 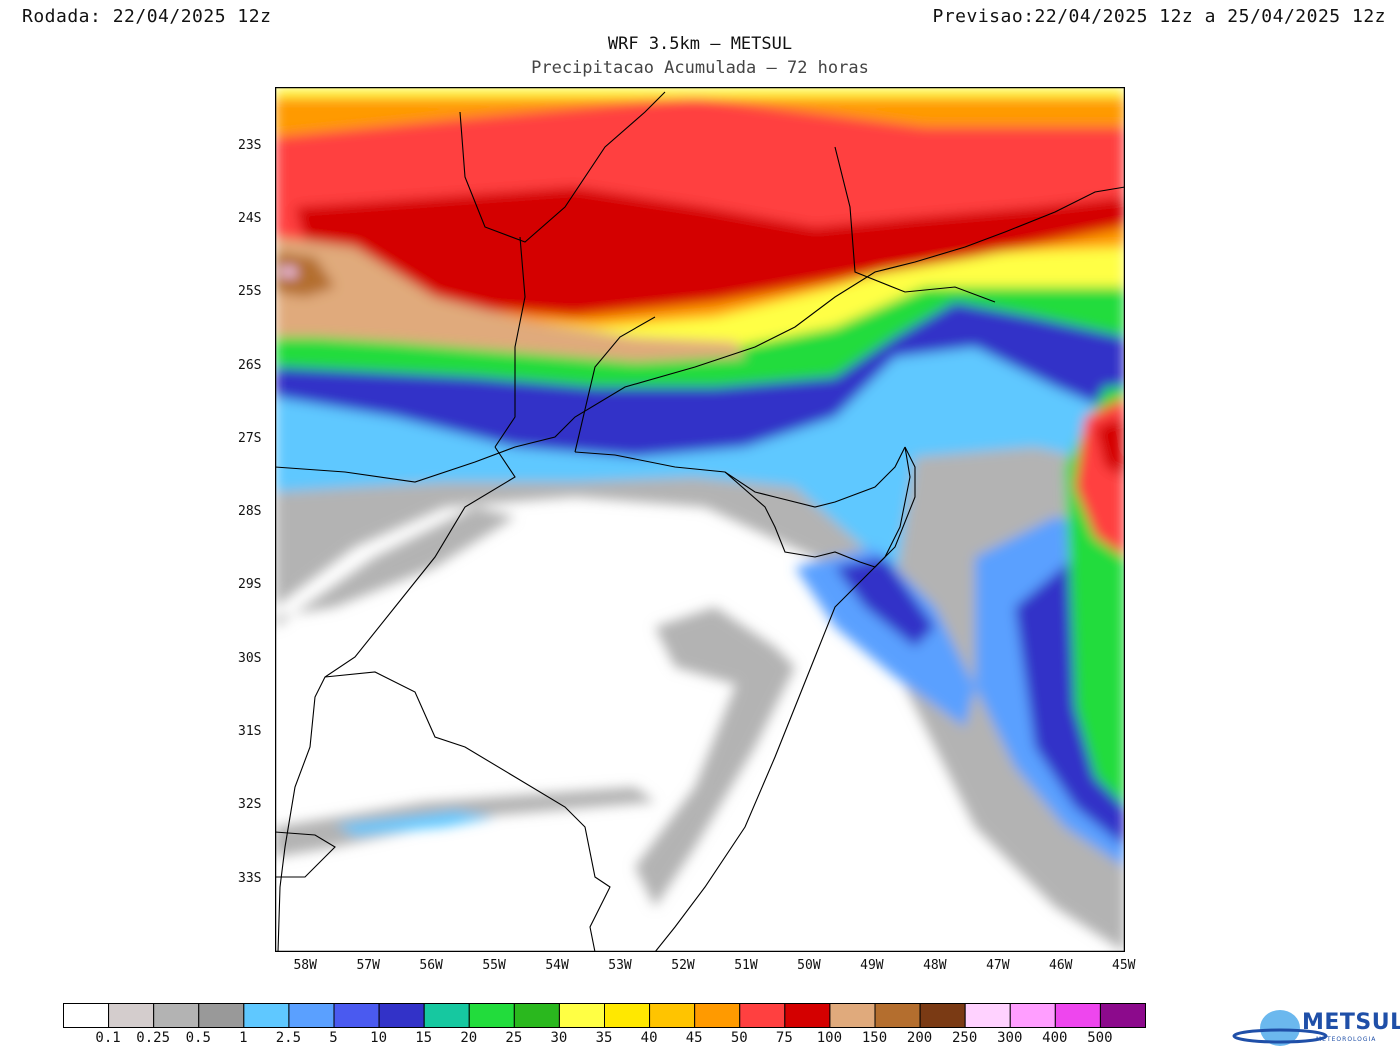 What do you see at coordinates (1100, 1038) in the screenshot?
I see `legend-value-label: 500` at bounding box center [1100, 1038].